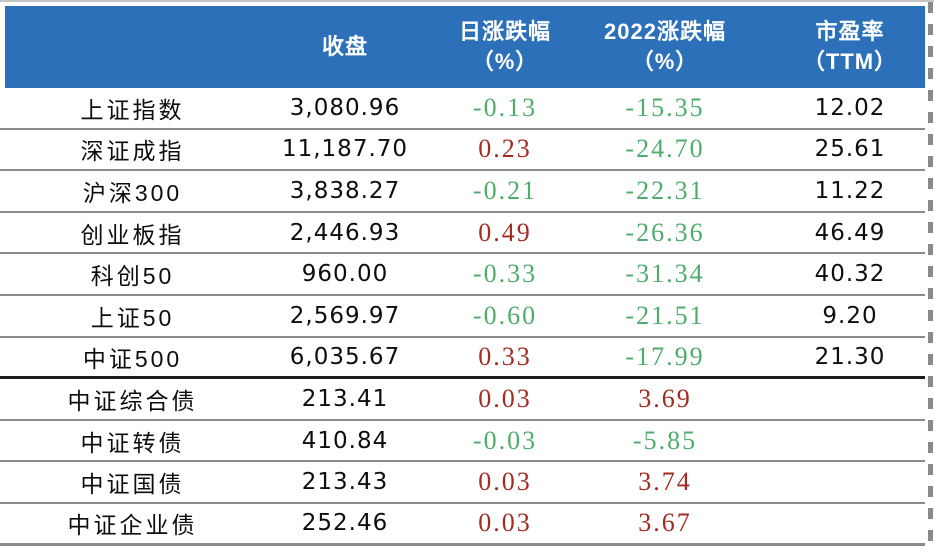 The height and width of the screenshot is (552, 934). What do you see at coordinates (850, 149) in the screenshot?
I see `pe-ttm-value: 25.61` at bounding box center [850, 149].